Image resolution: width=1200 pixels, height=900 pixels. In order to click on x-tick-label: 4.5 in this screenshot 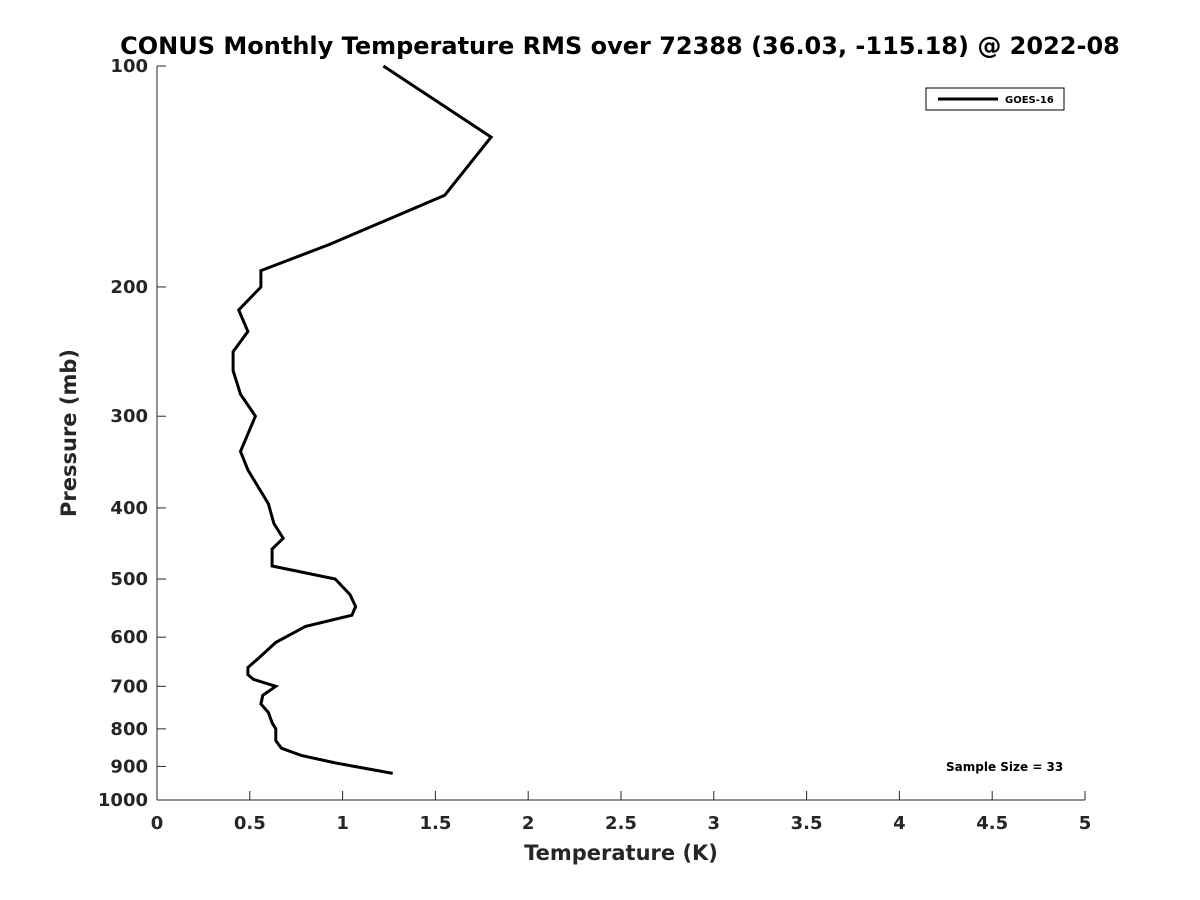, I will do `click(992, 823)`.